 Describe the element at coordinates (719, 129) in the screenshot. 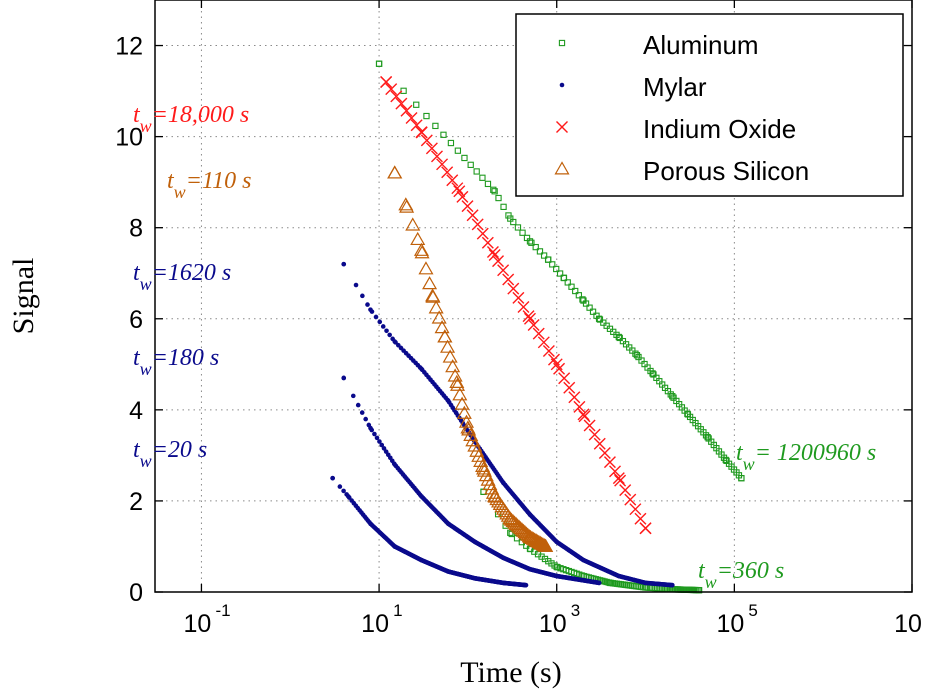

I see `legend-label: Indium Oxide` at that location.